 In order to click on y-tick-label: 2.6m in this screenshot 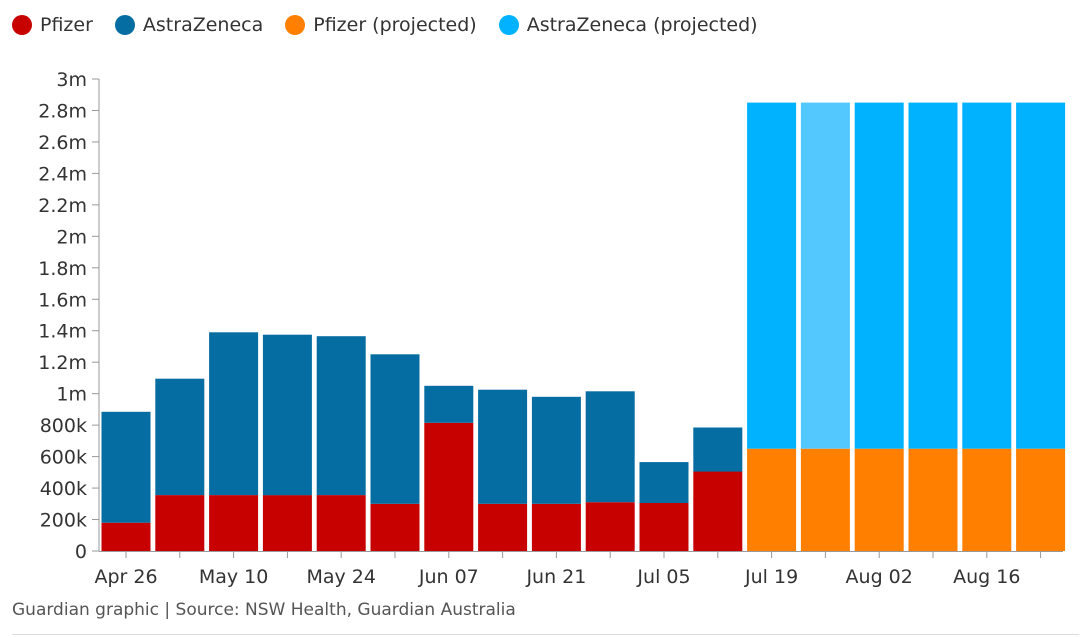, I will do `click(62, 143)`.